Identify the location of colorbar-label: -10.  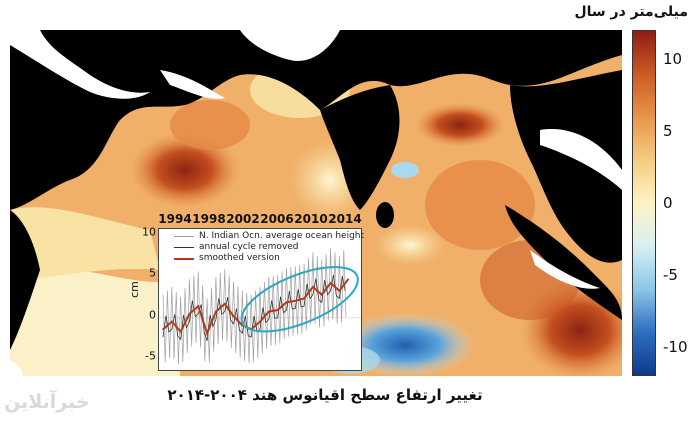
(675, 347).